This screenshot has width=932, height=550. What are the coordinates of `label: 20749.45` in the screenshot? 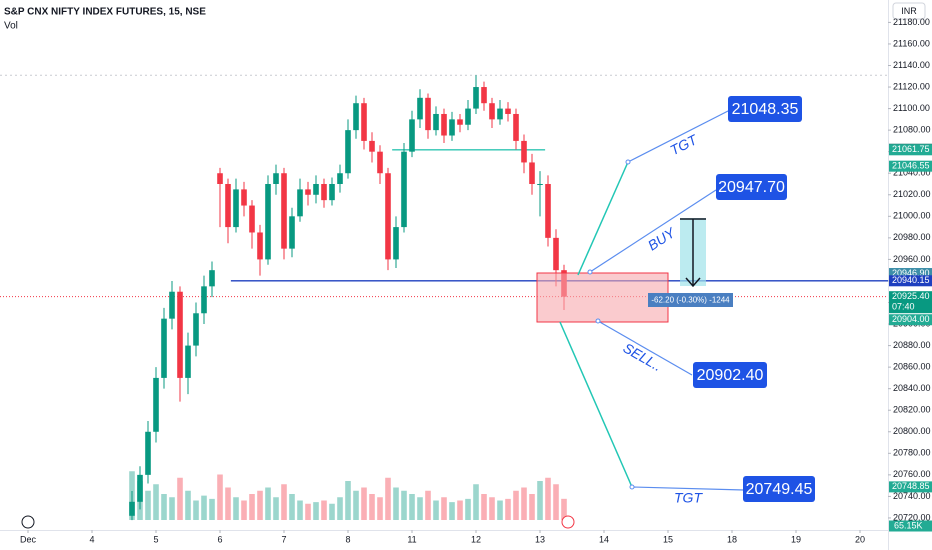 It's located at (779, 489).